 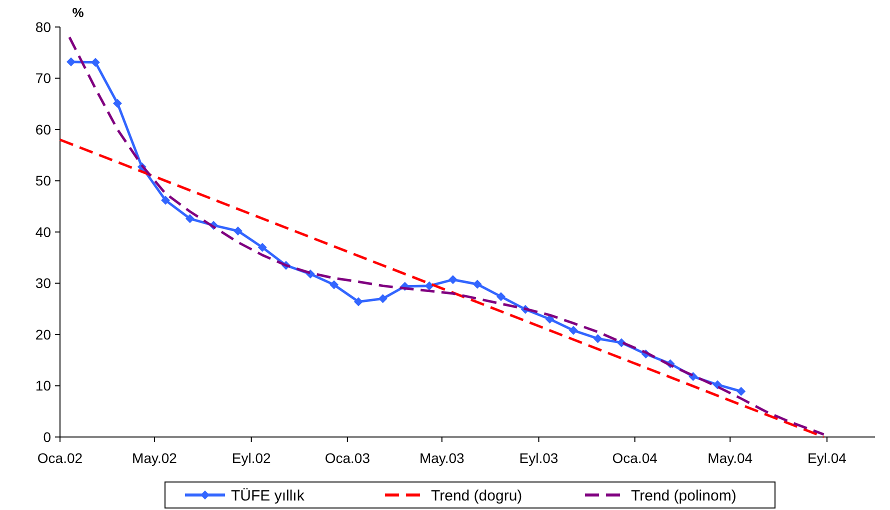 I want to click on y-tick-label: 70, so click(x=43, y=78).